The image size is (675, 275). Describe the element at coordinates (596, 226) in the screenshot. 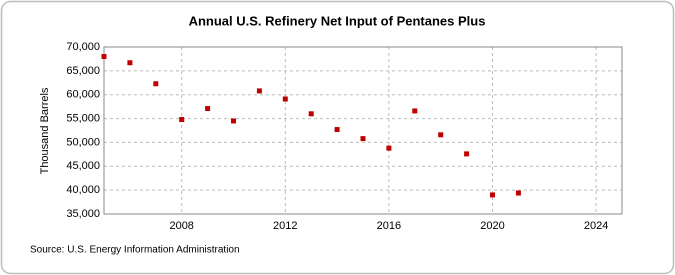

I see `x-tick-label: 2024` at that location.